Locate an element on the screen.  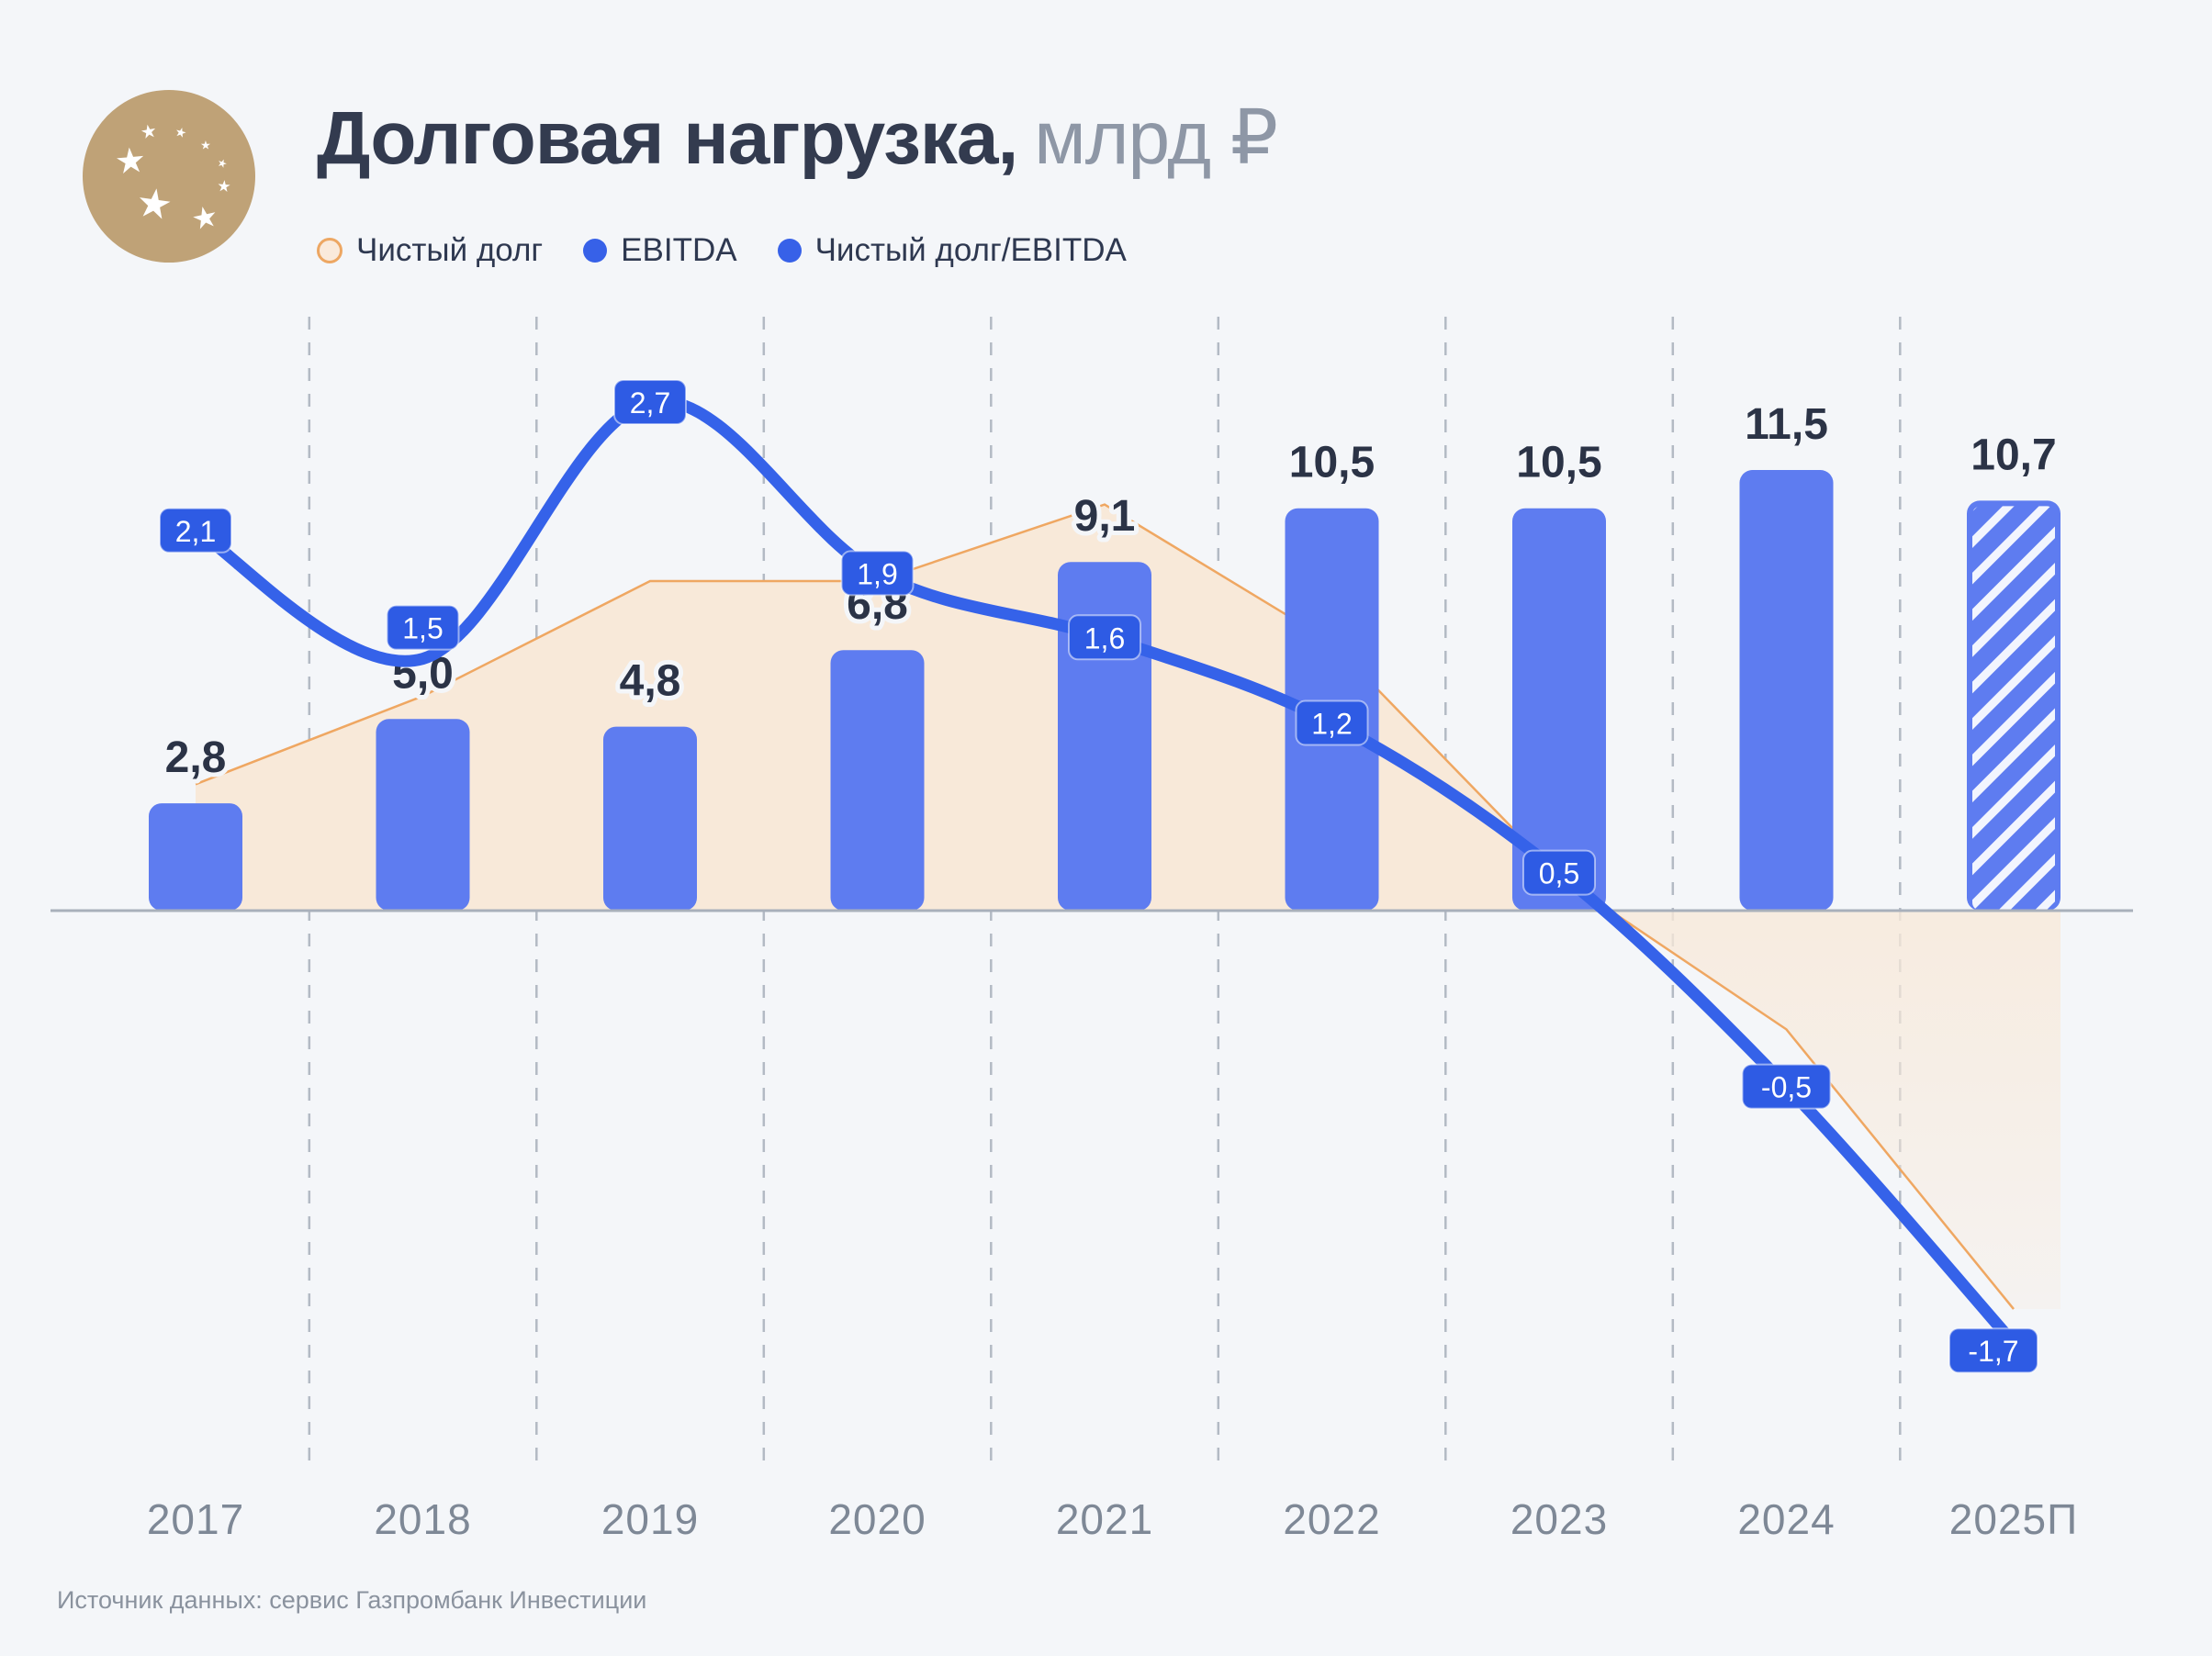
legend-item-ebitda: EBITDA is located at coordinates (660, 250).